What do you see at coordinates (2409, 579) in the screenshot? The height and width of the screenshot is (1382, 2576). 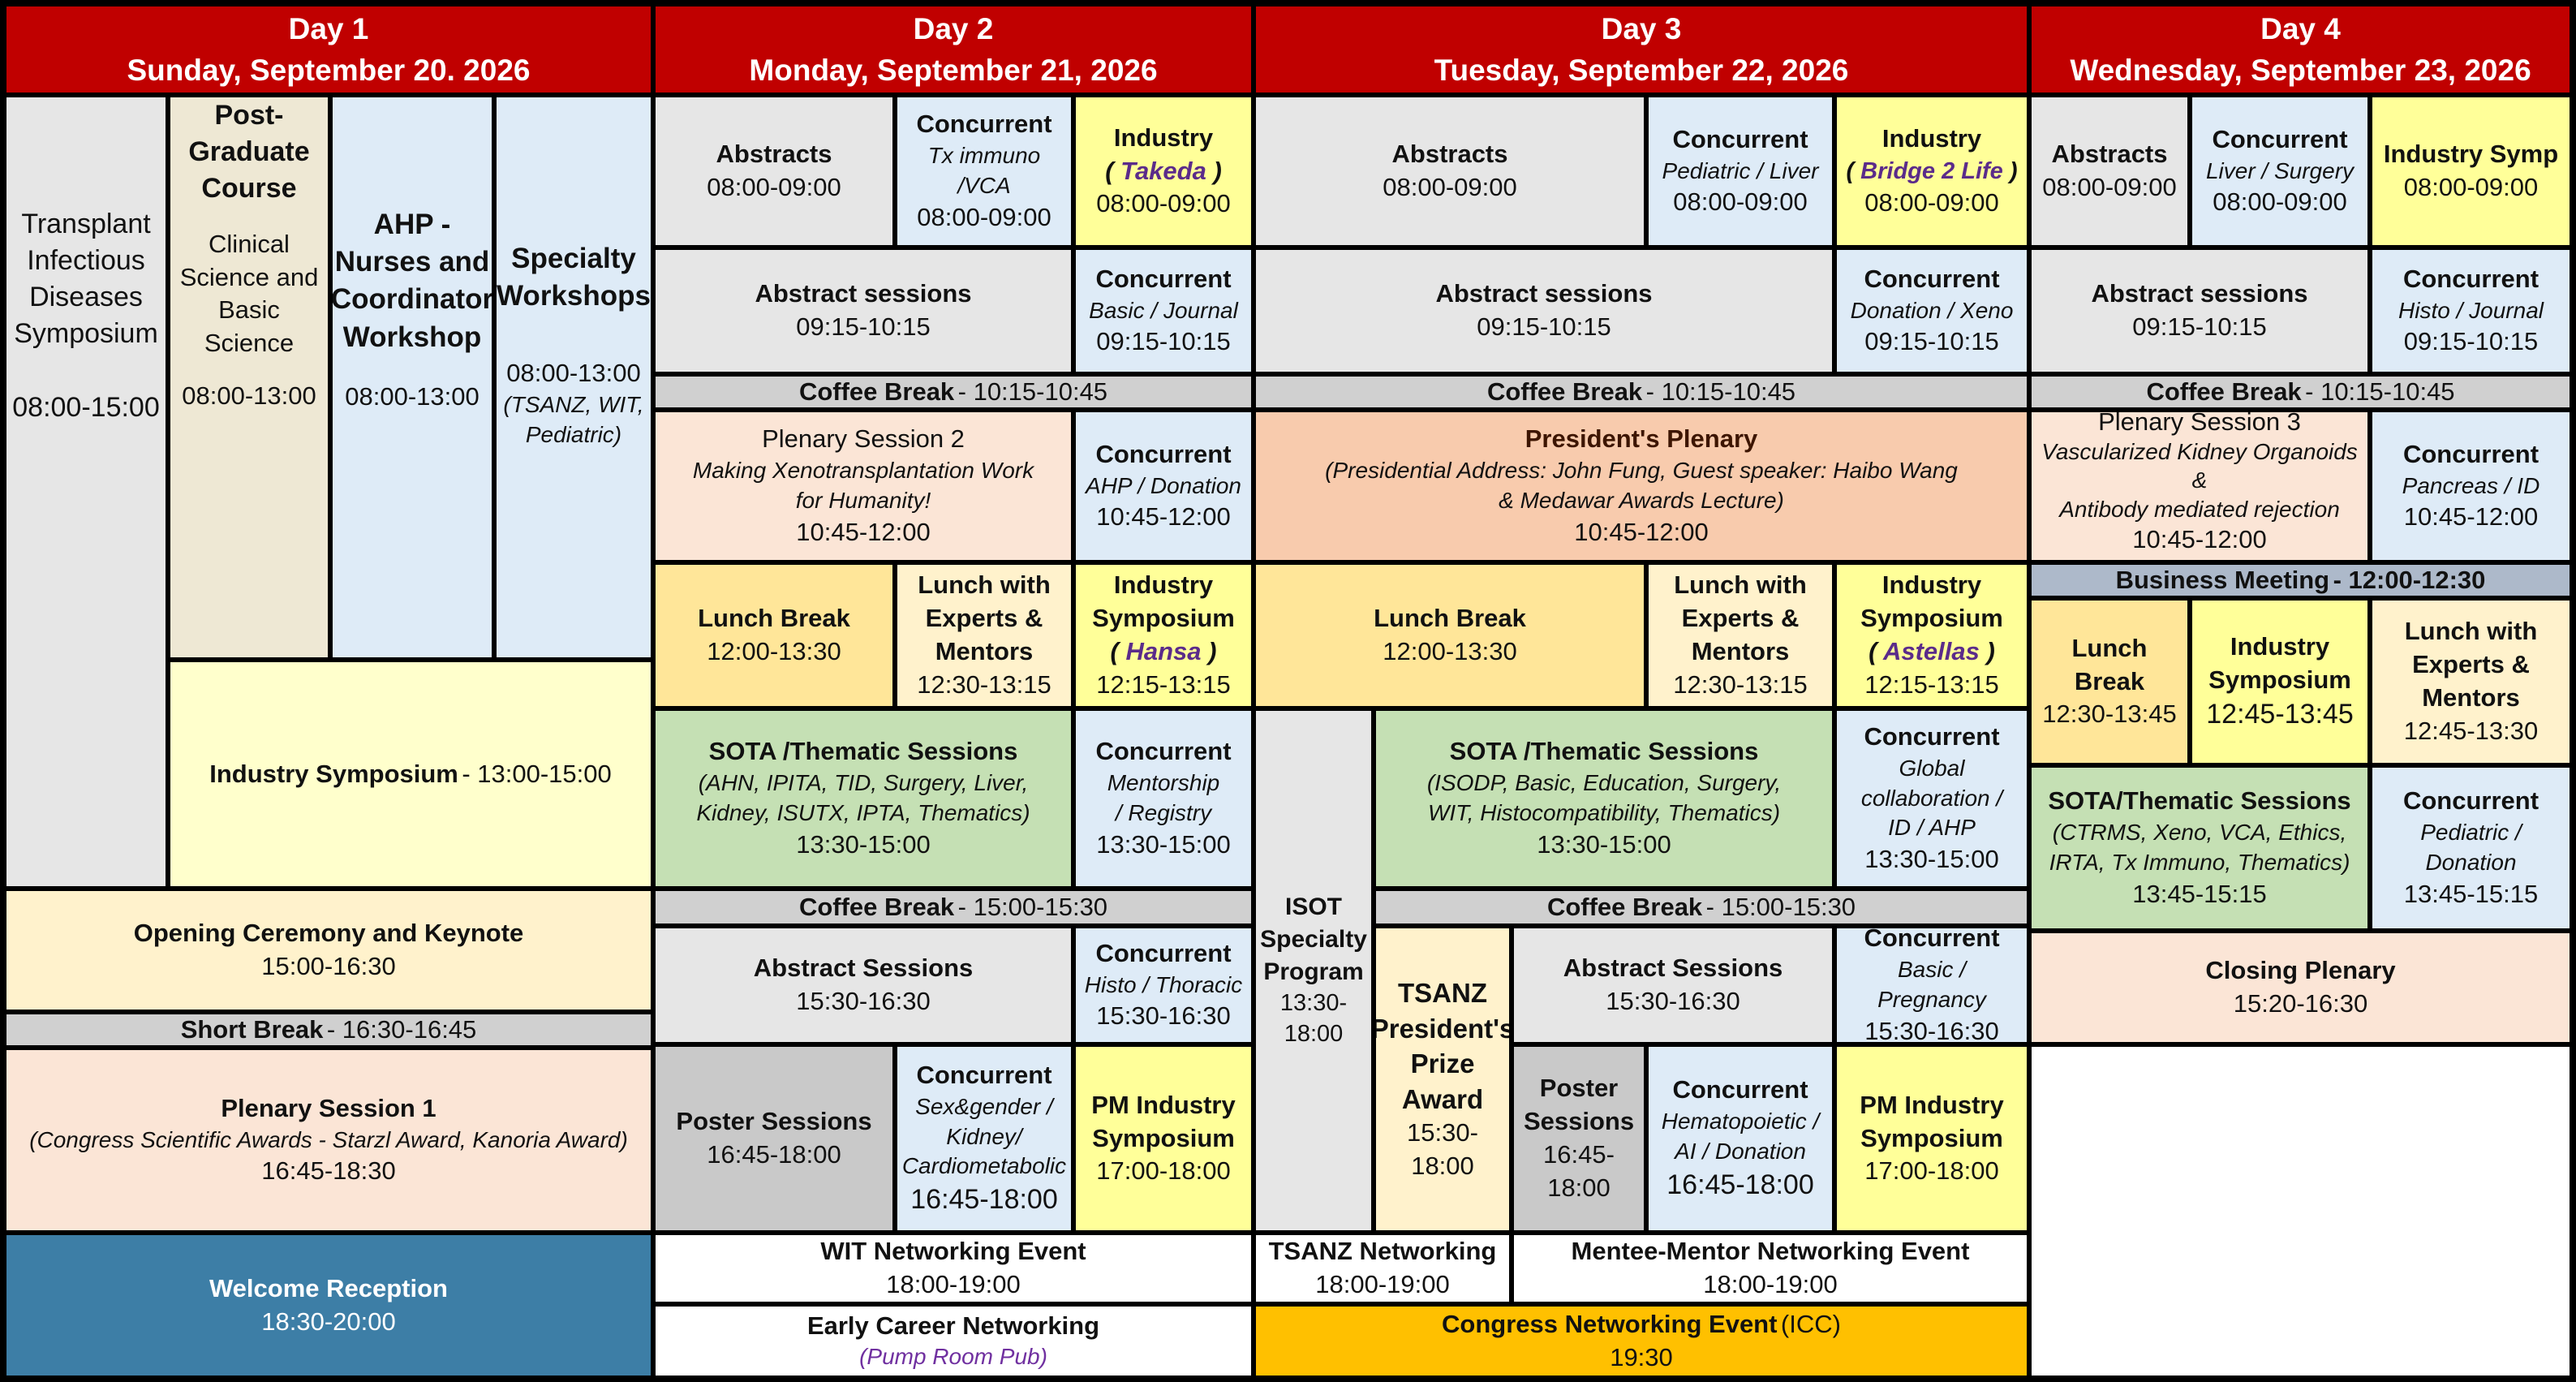 I see `session-time: - 12:00-12:30` at bounding box center [2409, 579].